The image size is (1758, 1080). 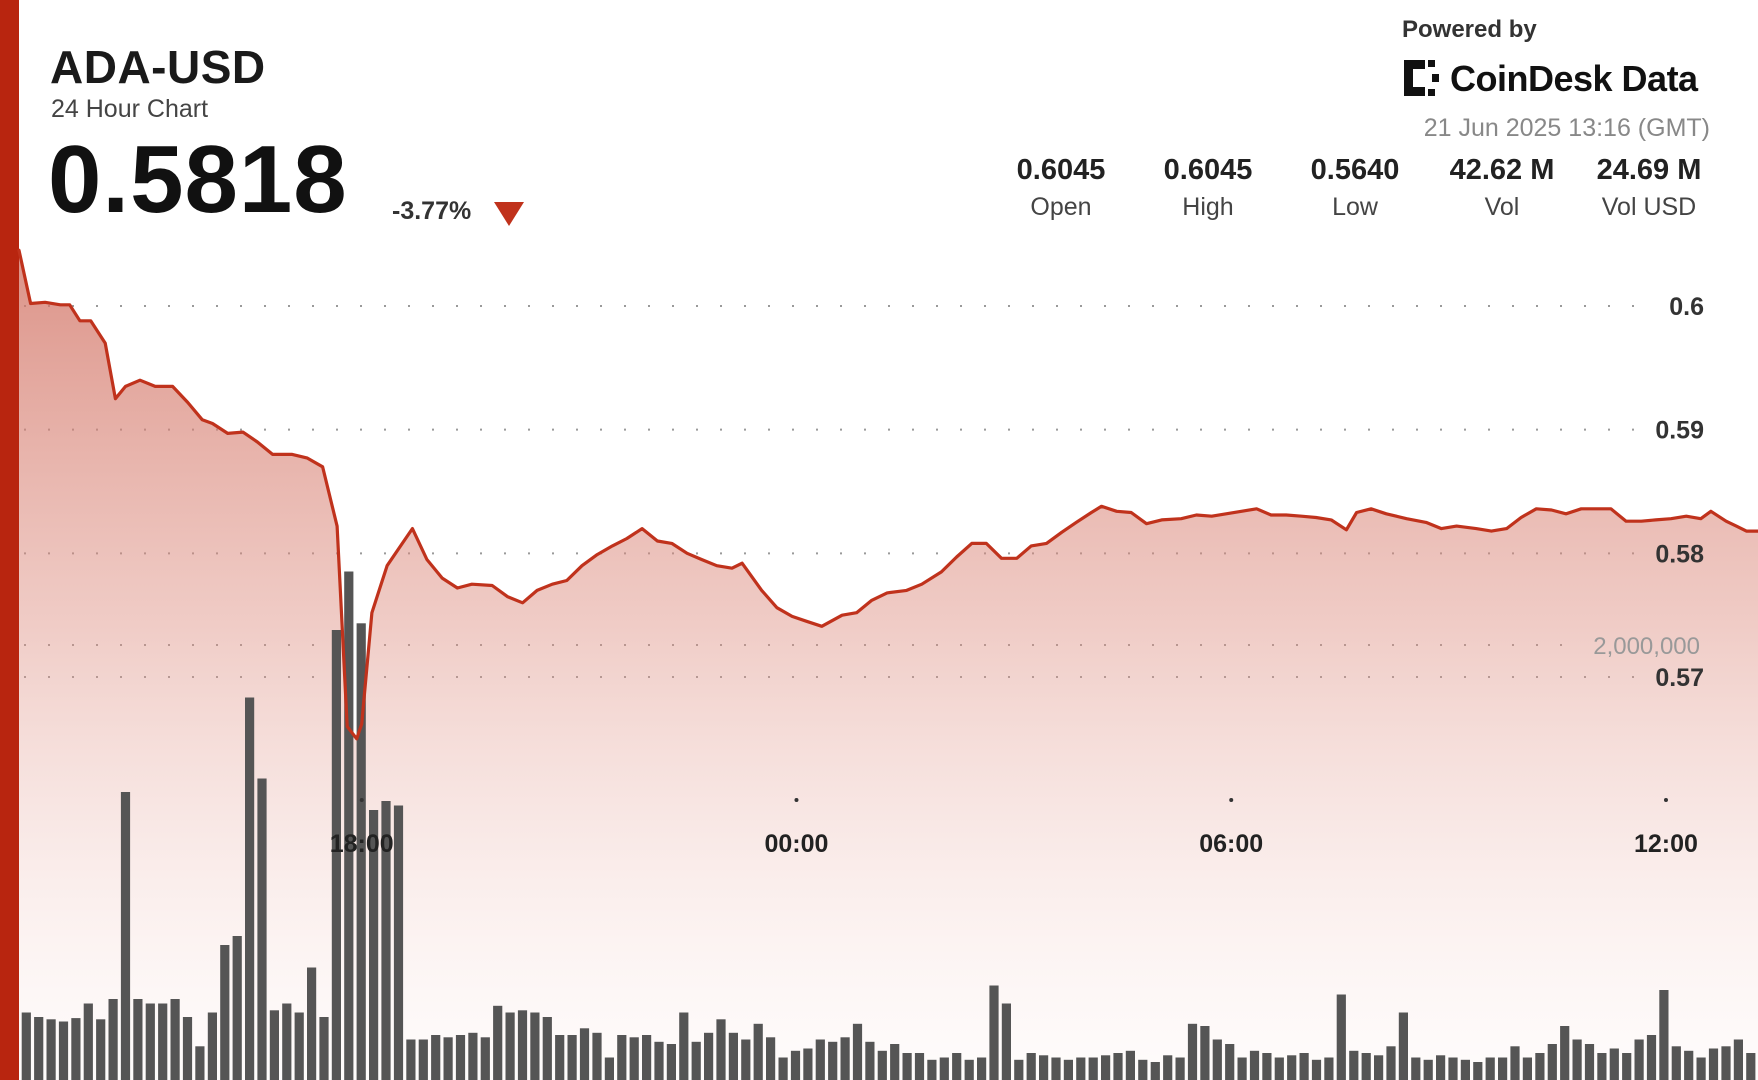 I want to click on stat-low: 0.5640 Low, so click(x=1355, y=188).